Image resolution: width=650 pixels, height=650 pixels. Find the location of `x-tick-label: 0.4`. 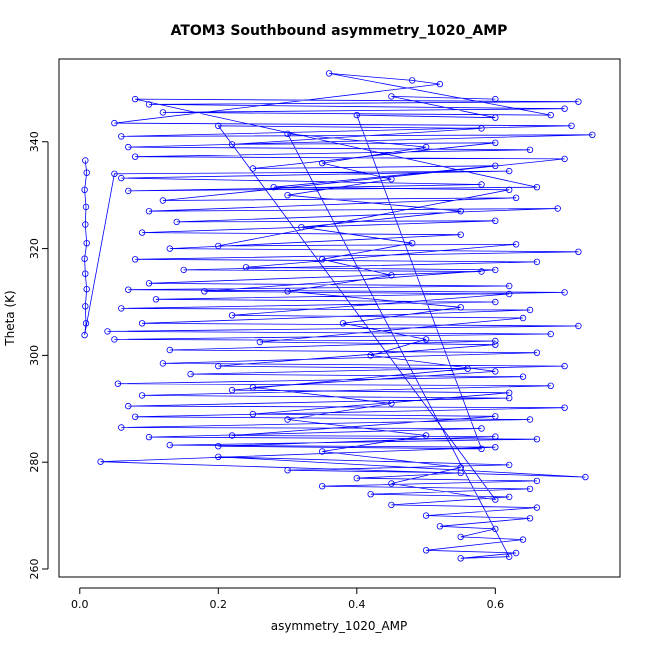

x-tick-label: 0.4 is located at coordinates (357, 604).